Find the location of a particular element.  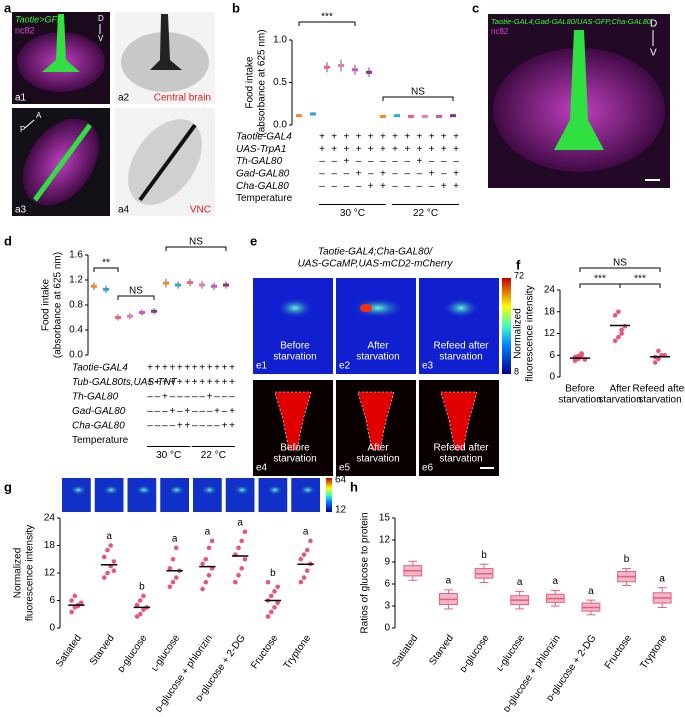

y-tick-label: 18 is located at coordinates (550, 311).